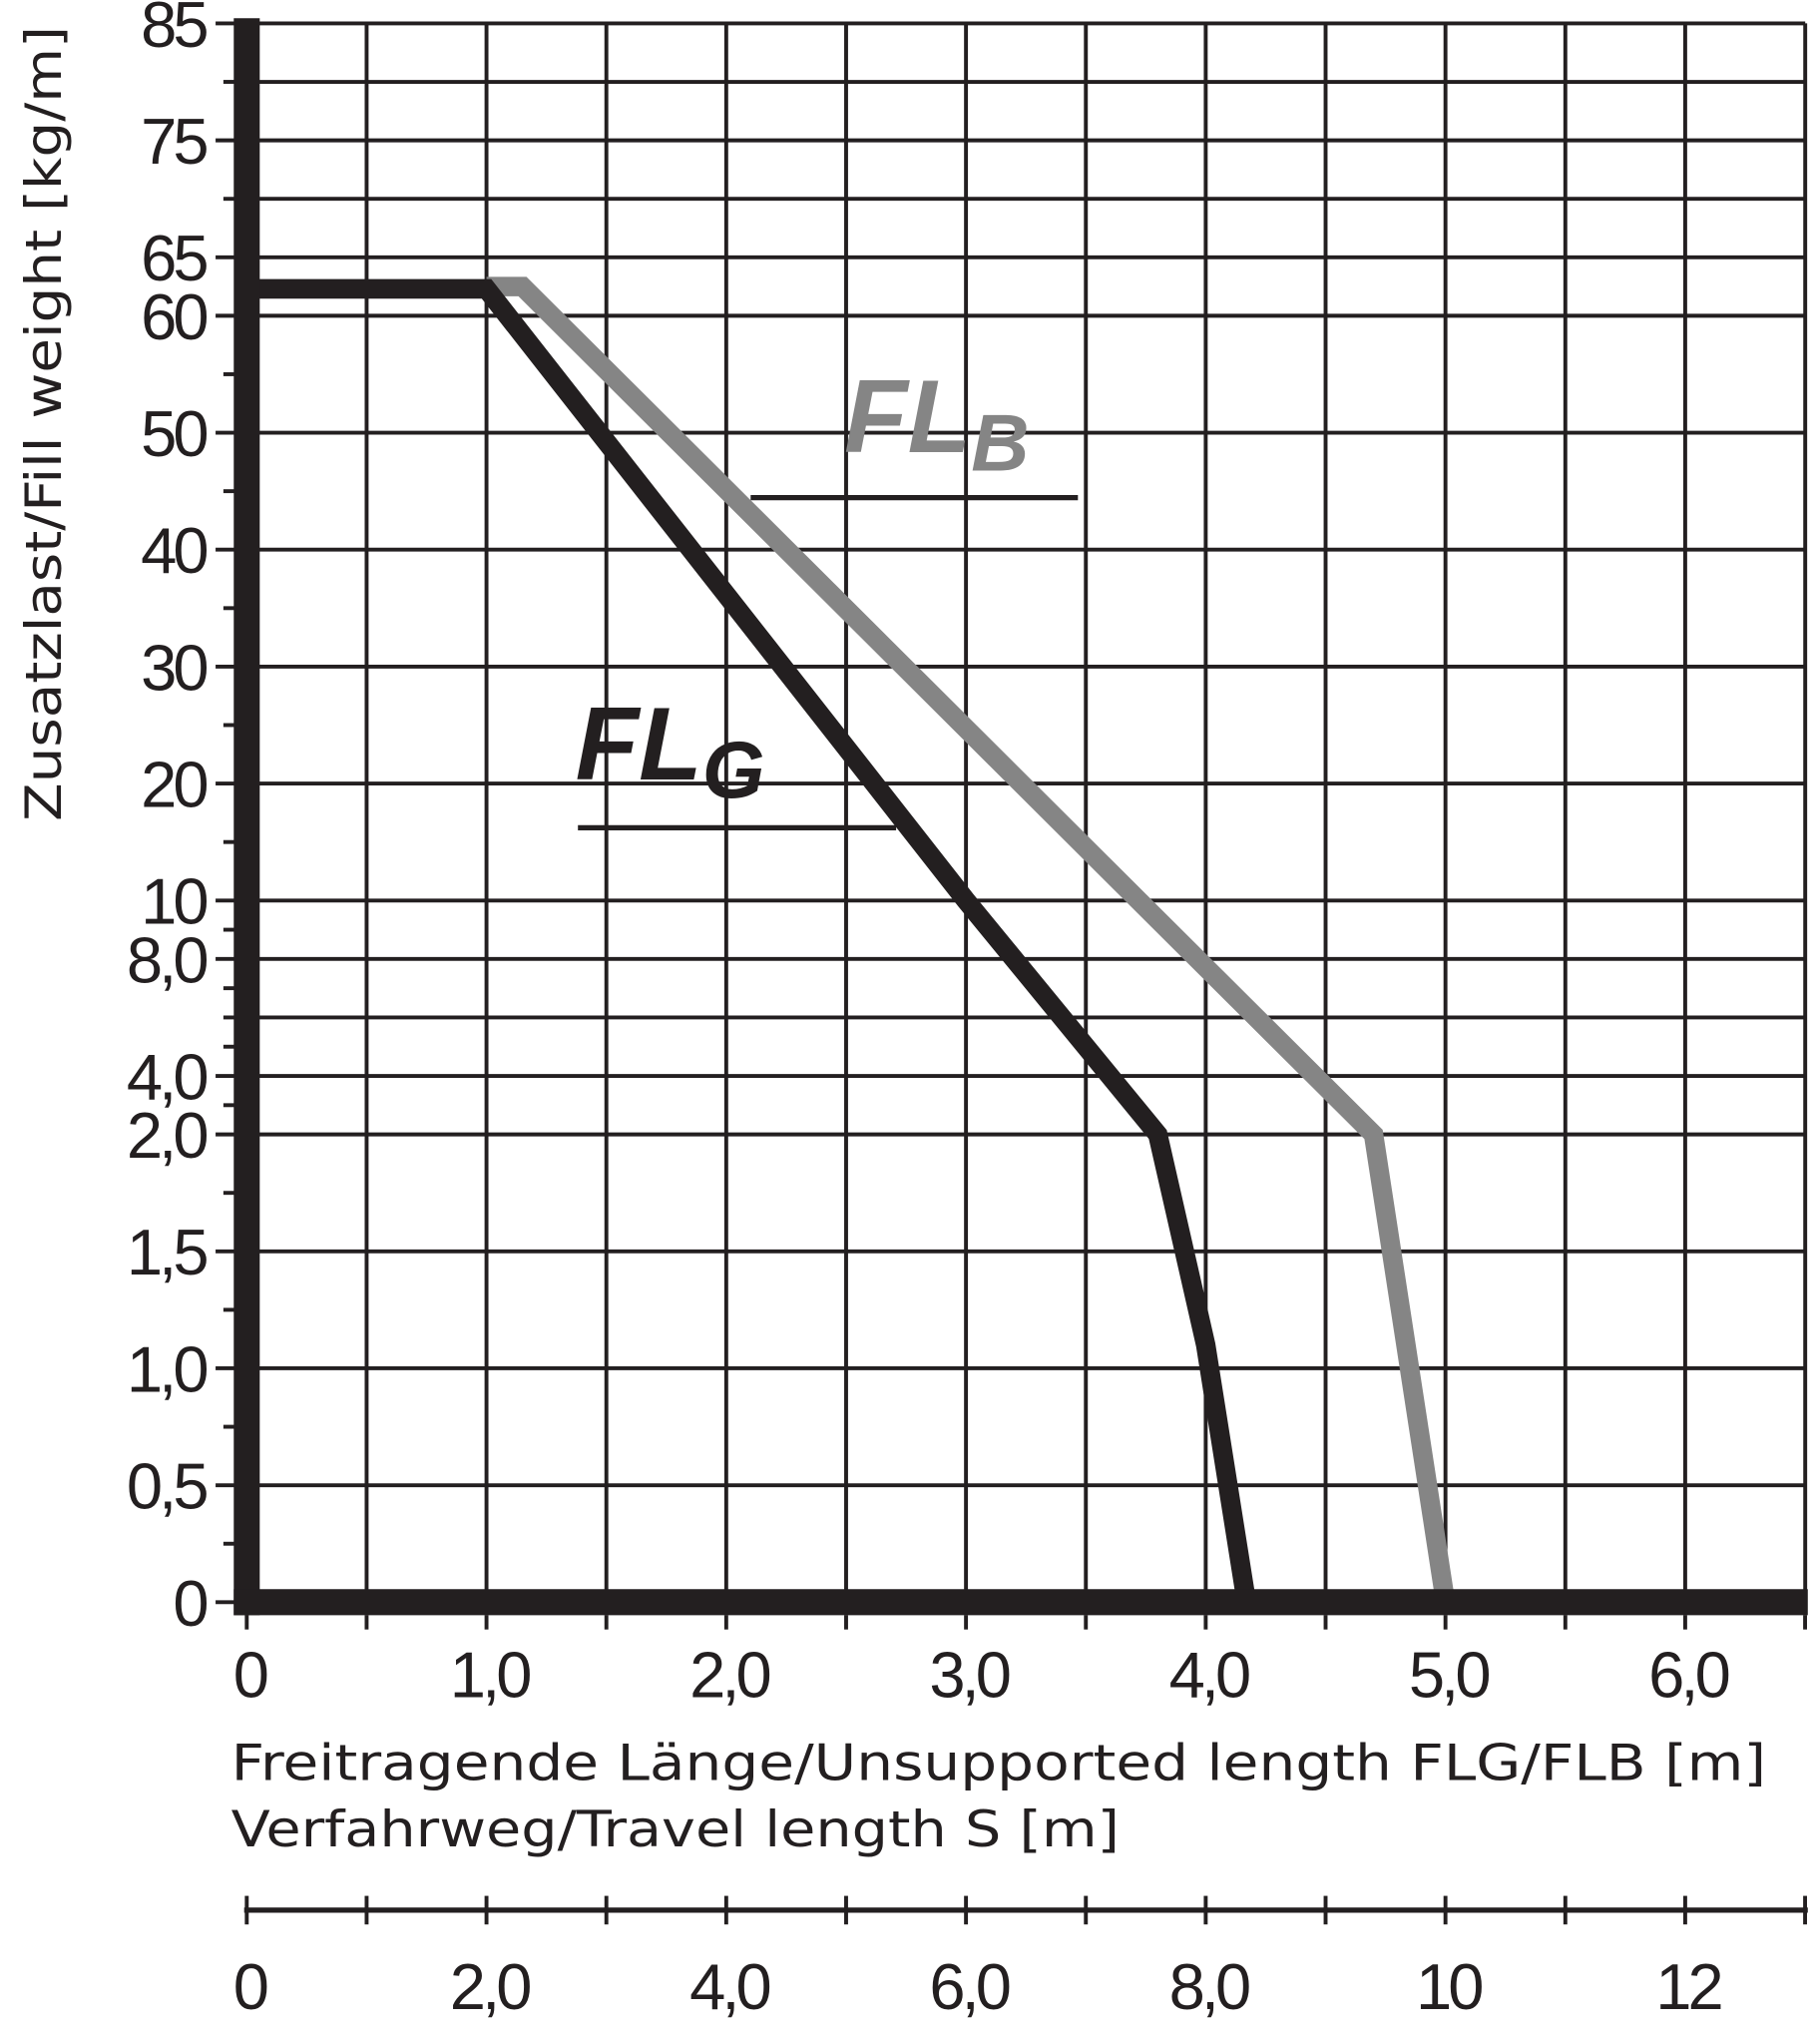 This screenshot has height=2044, width=1813. I want to click on x-tick-label: 3,0, so click(969, 1674).